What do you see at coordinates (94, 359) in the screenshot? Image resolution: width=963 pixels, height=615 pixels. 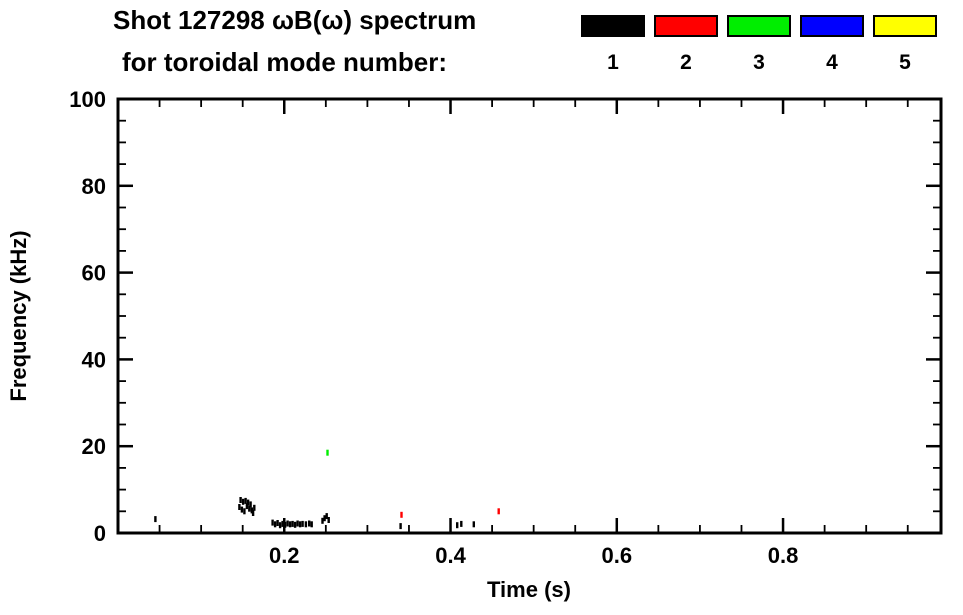 I see `tick-label: 40` at bounding box center [94, 359].